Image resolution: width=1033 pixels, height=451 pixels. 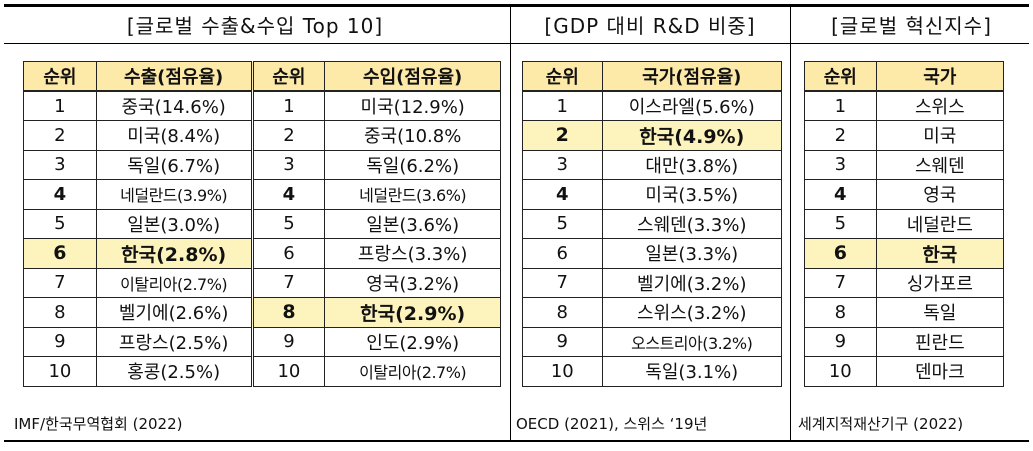 I want to click on table-row: 6 한국, so click(x=904, y=253).